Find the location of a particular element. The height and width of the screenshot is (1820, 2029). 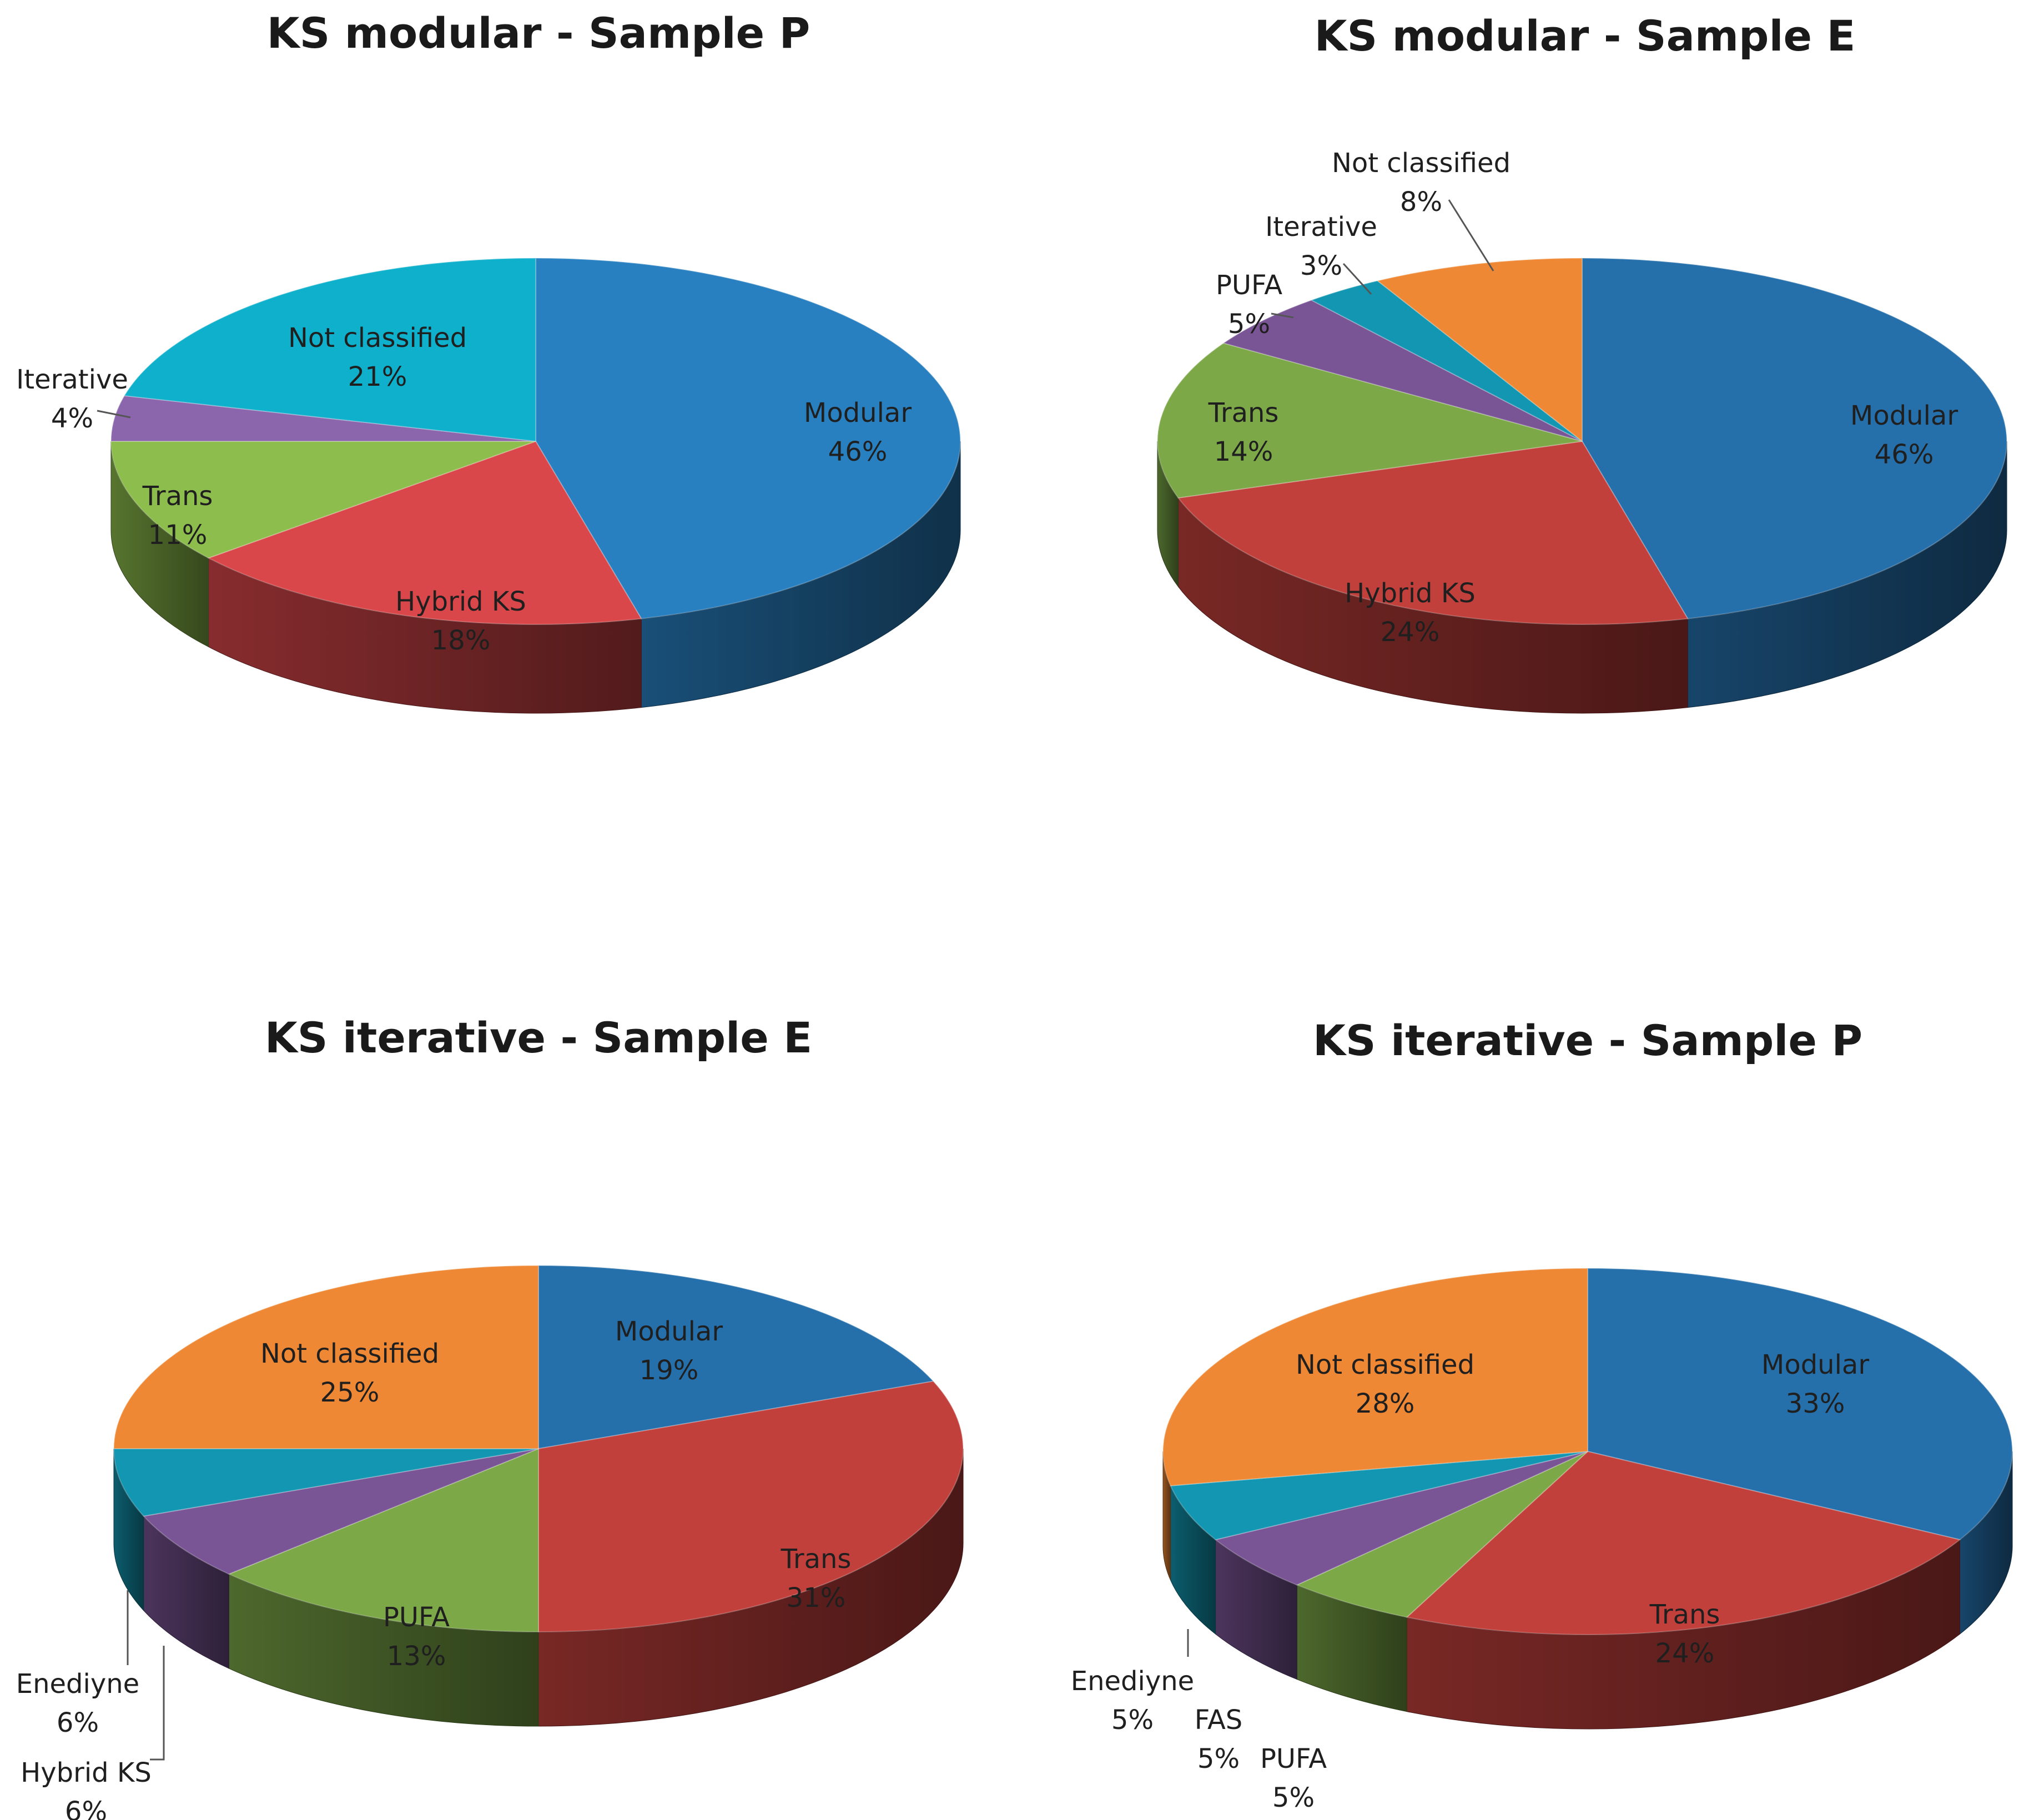

data-label-not-classified: Not classified 8% is located at coordinates (1421, 183).